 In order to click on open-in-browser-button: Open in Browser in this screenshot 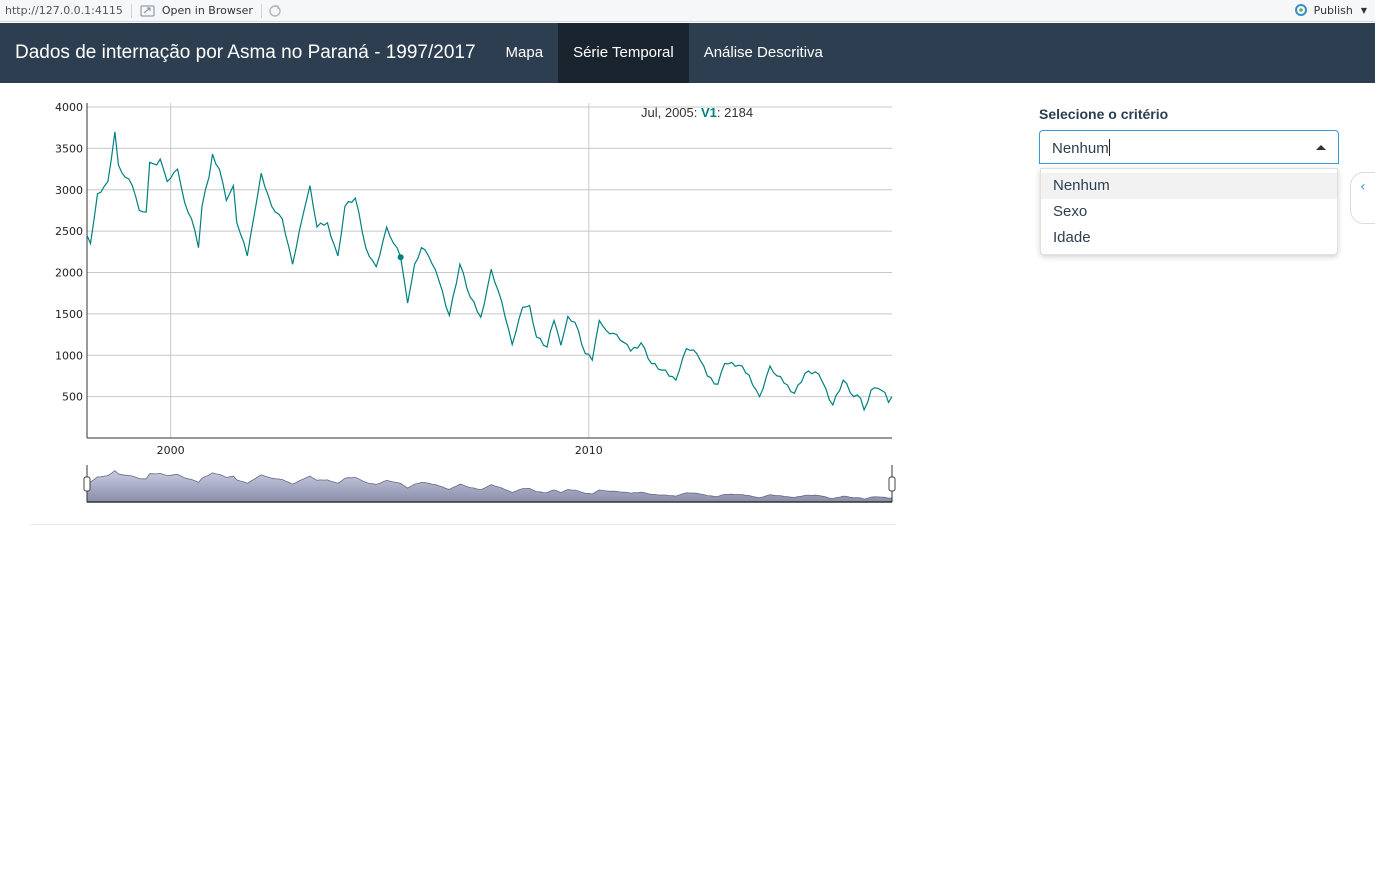, I will do `click(197, 10)`.